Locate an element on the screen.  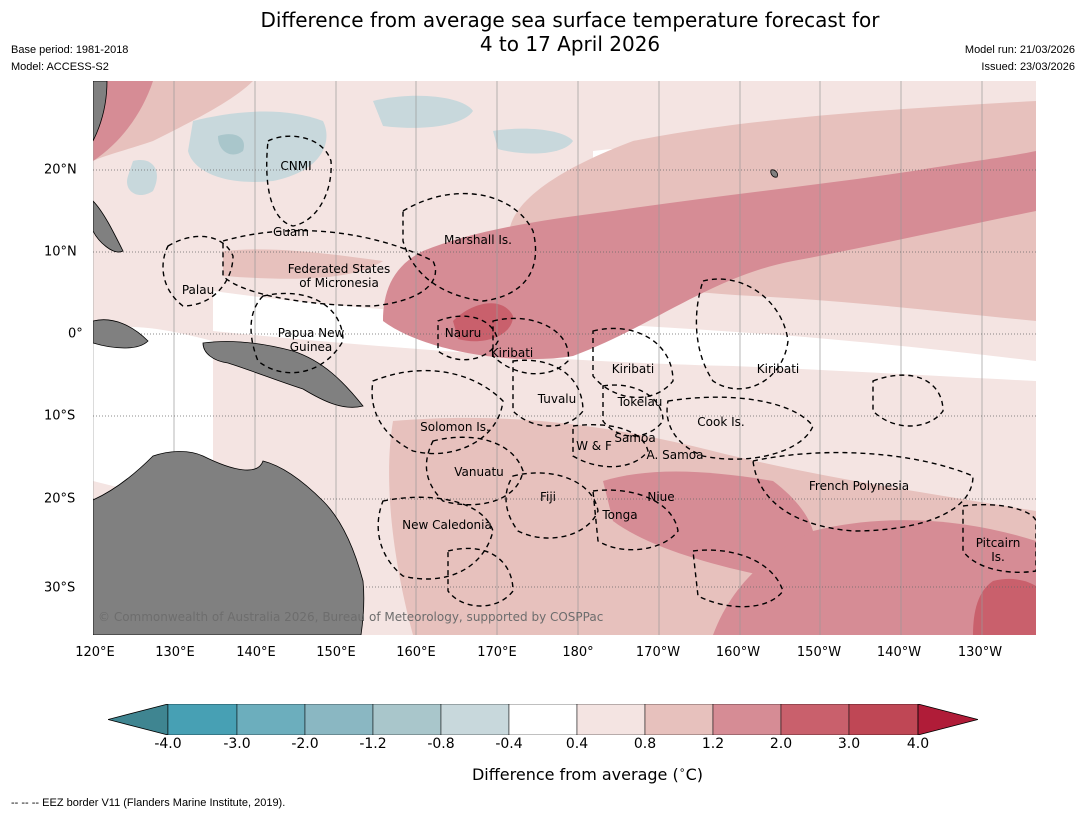
colorbar-tick: -0.8 is located at coordinates (441, 744).